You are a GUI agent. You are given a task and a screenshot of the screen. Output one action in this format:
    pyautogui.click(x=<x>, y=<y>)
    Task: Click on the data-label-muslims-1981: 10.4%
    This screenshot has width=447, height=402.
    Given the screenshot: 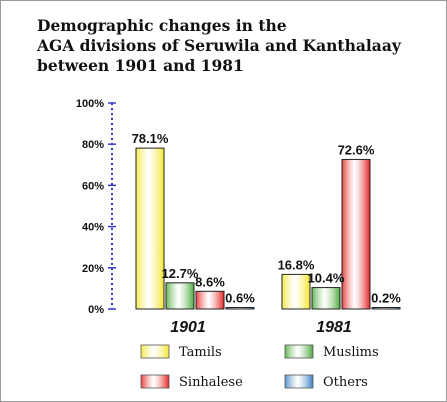 What is the action you would take?
    pyautogui.click(x=326, y=278)
    